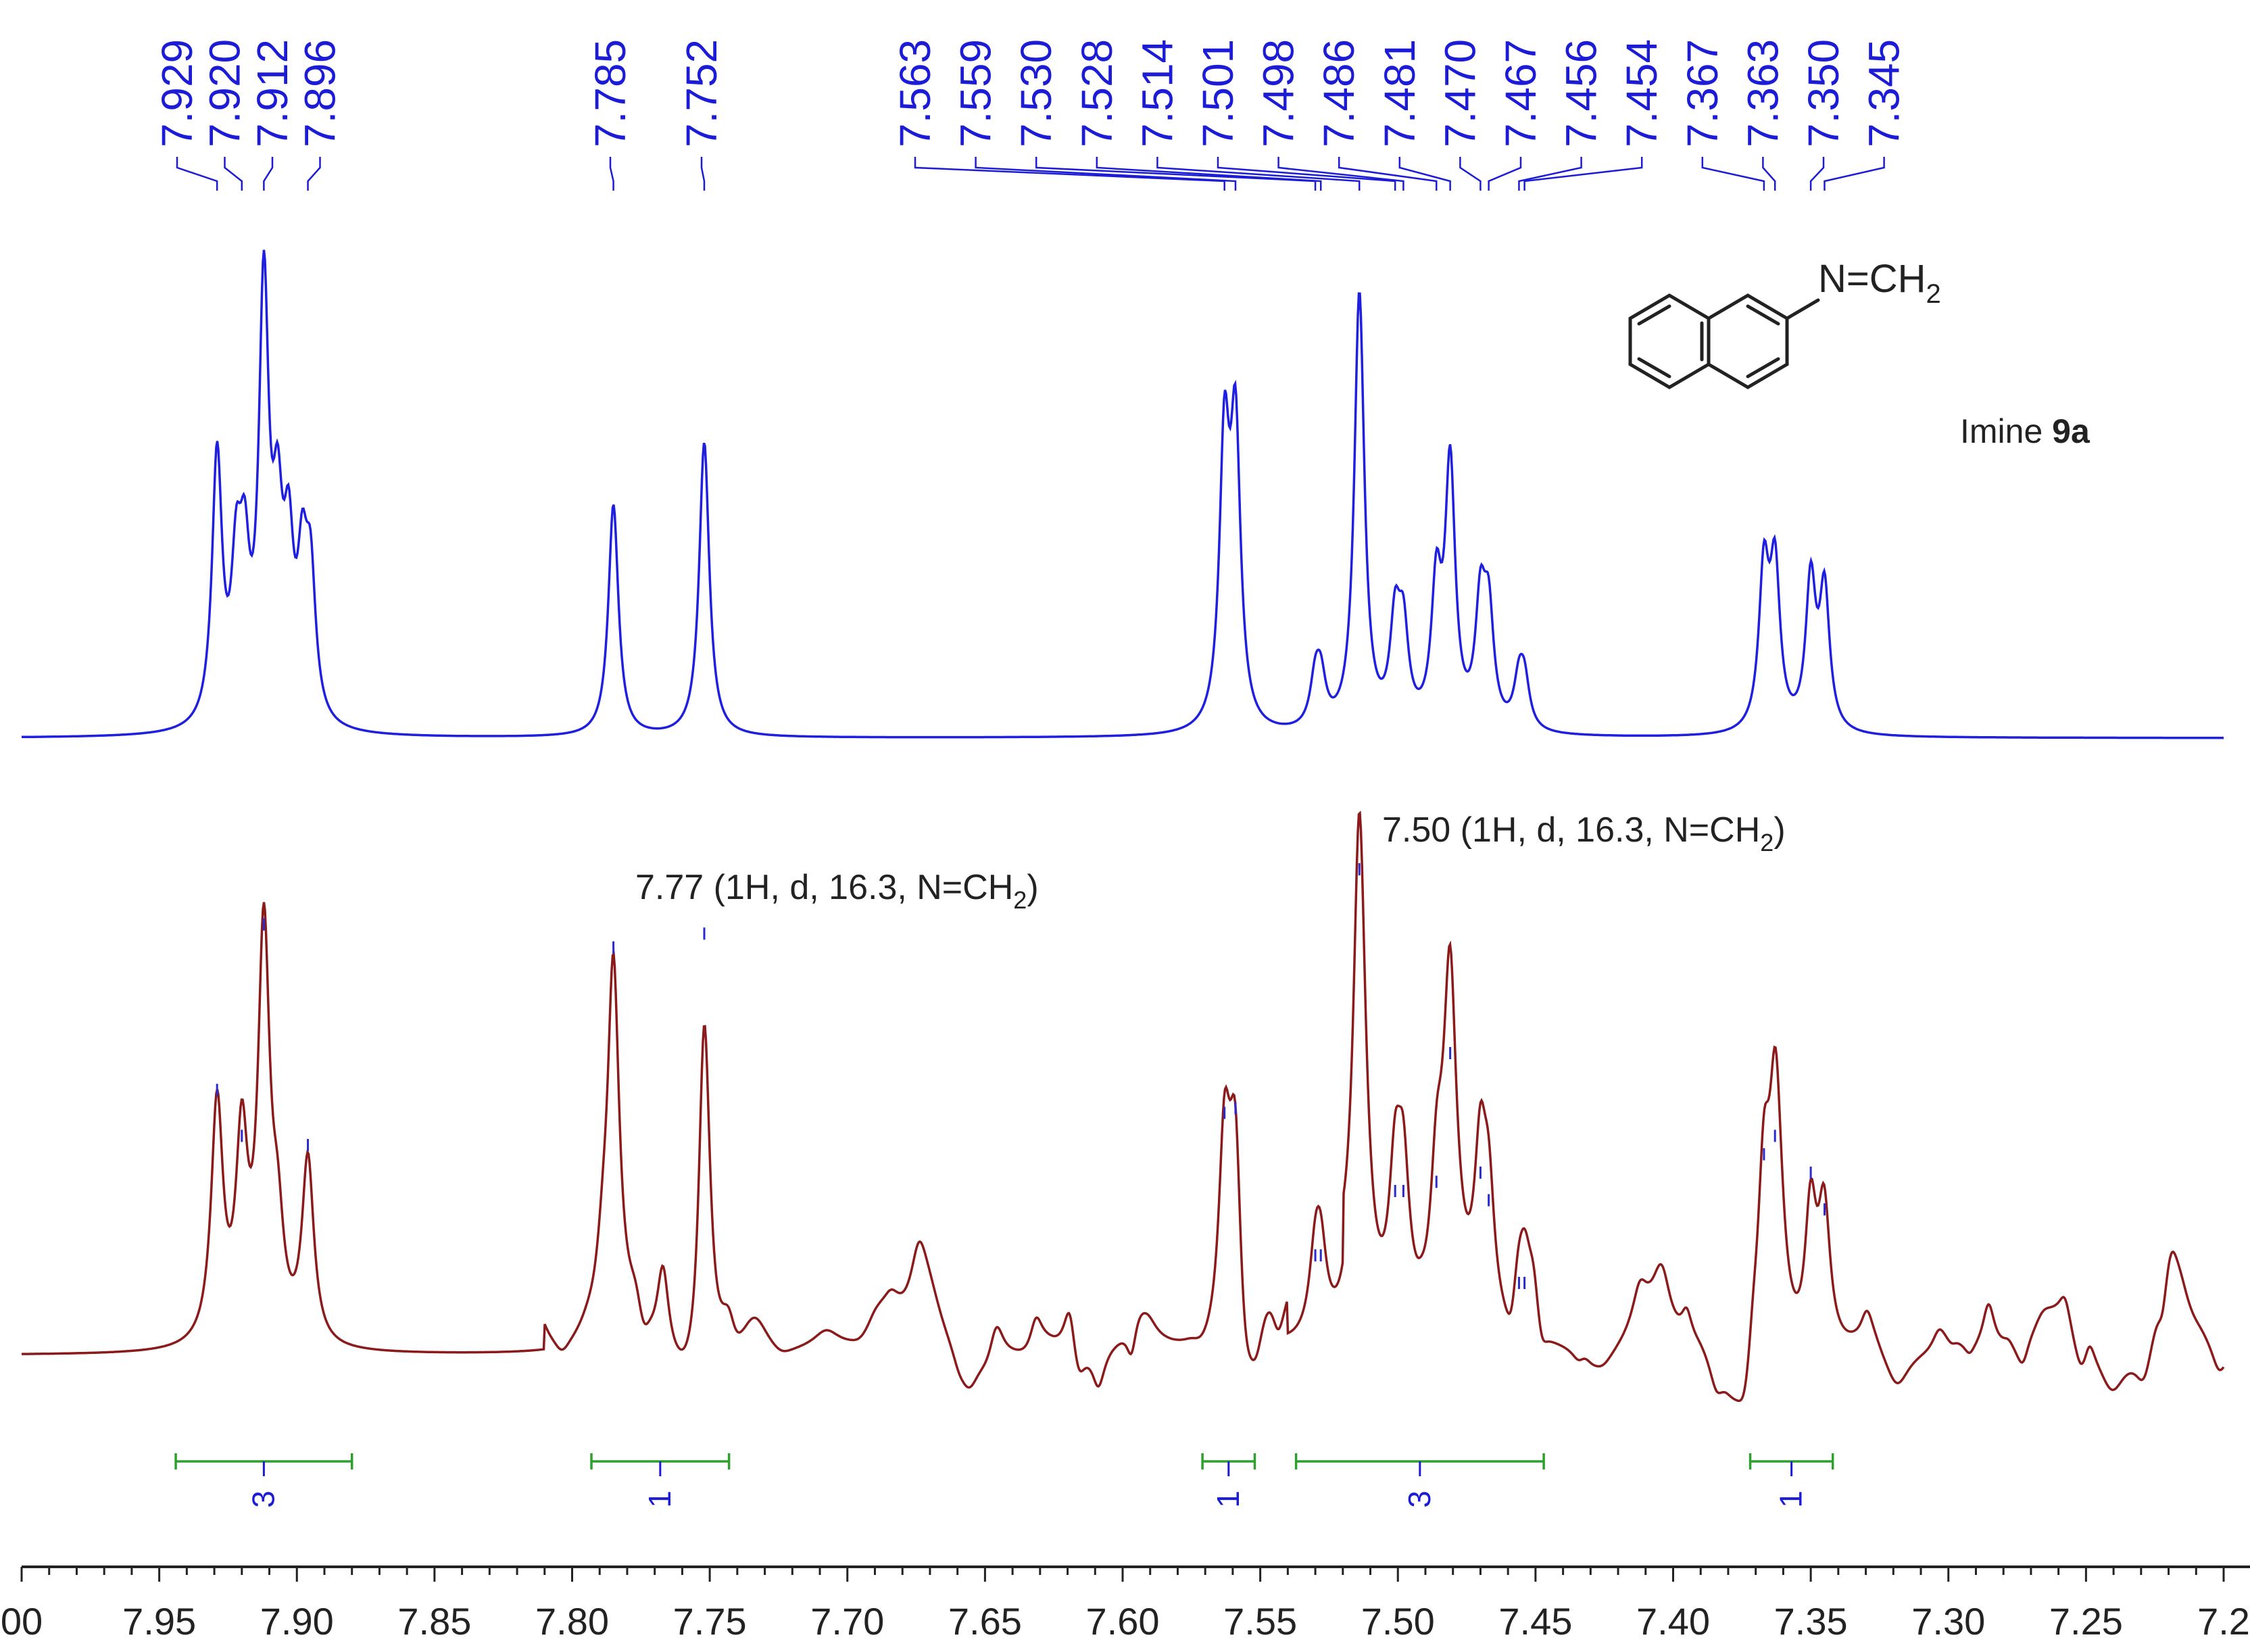  What do you see at coordinates (1933, 294) in the screenshot?
I see `imine-group-subscript: 2` at bounding box center [1933, 294].